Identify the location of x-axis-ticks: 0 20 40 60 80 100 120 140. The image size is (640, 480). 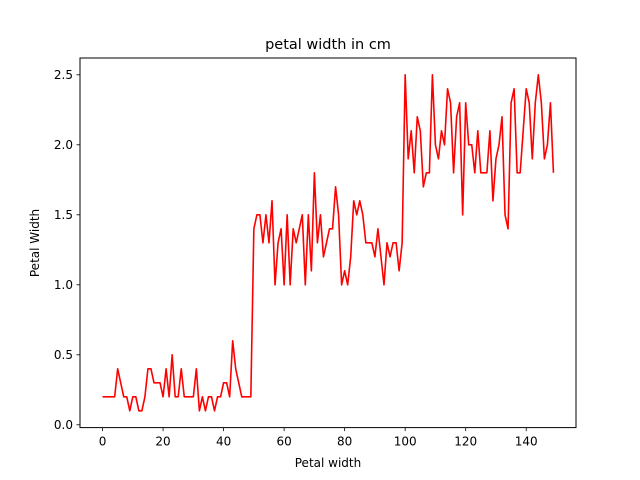
(318, 438).